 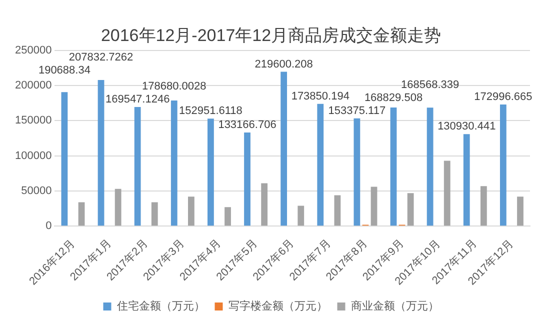 What do you see at coordinates (278, 306) in the screenshot?
I see `legend-label: 写字楼金额（万元）` at bounding box center [278, 306].